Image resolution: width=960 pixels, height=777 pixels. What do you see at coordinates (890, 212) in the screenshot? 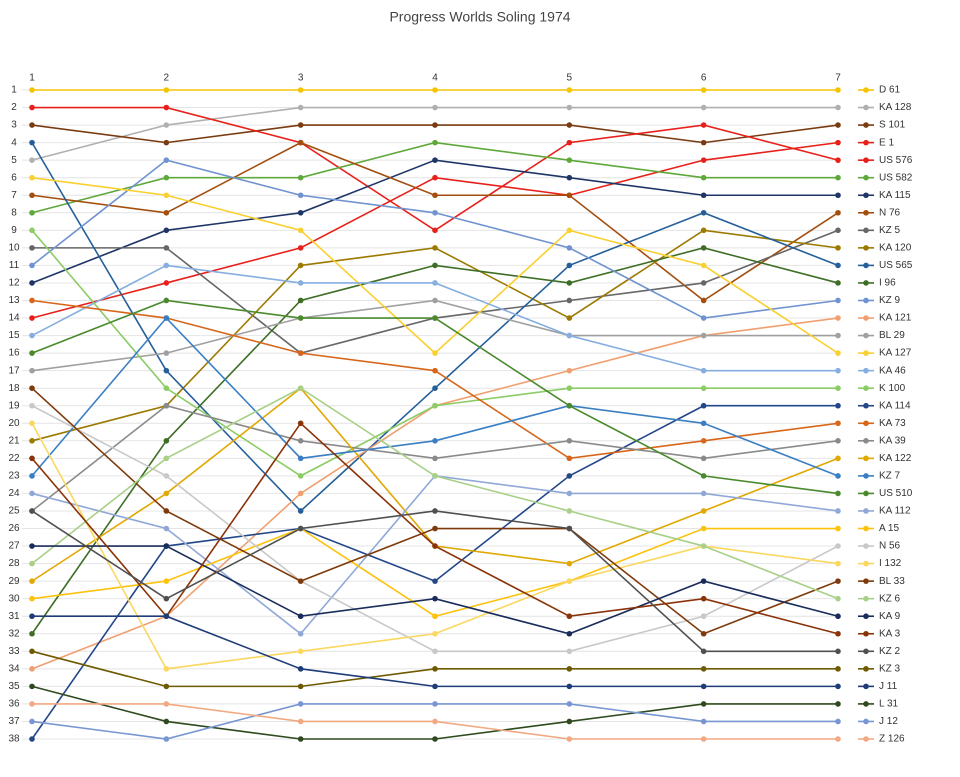
I see `legend-label: N 76` at bounding box center [890, 212].